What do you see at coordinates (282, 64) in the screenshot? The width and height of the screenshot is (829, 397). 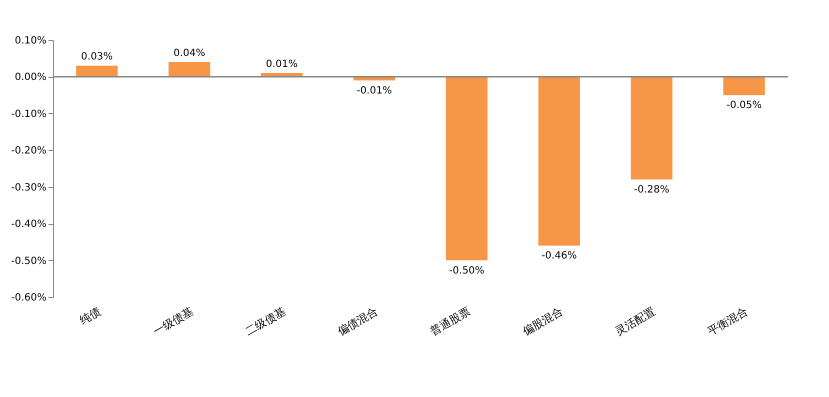 I see `data-label: 0.01%` at bounding box center [282, 64].